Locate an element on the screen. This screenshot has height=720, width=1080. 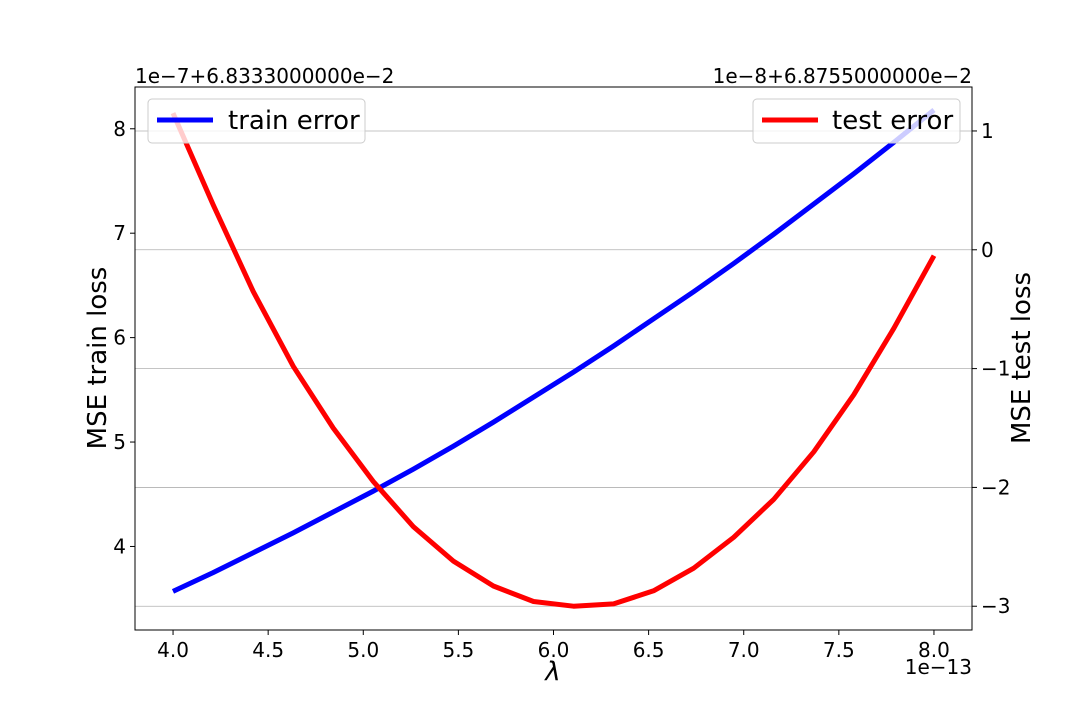
left-y-tick-label-4: 8 is located at coordinates (119, 129).